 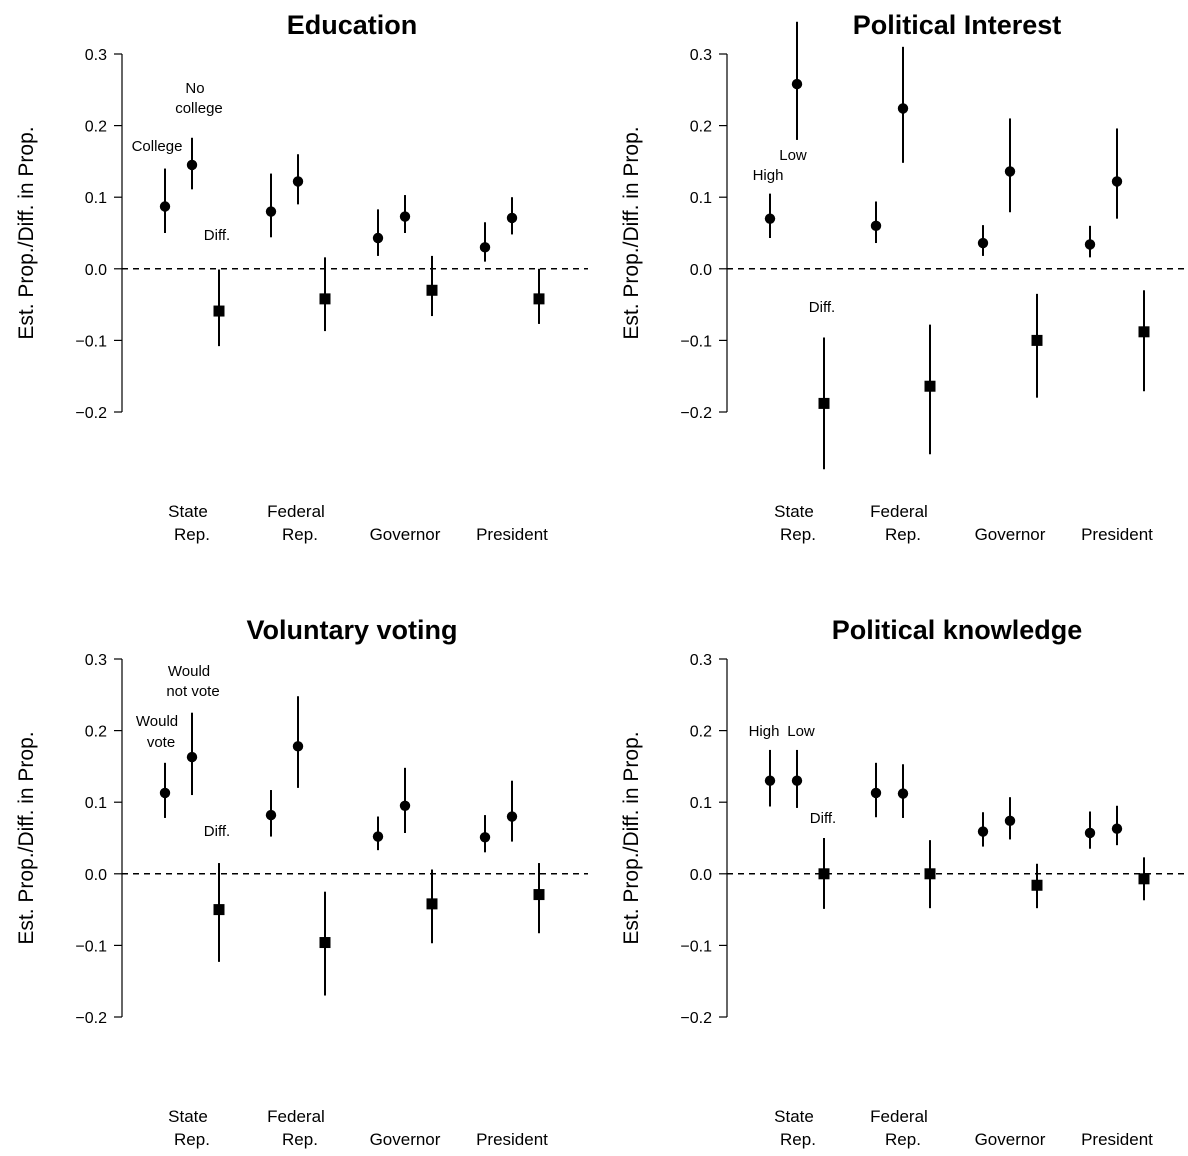 I want to click on series-annotation: not vote, so click(x=192, y=691).